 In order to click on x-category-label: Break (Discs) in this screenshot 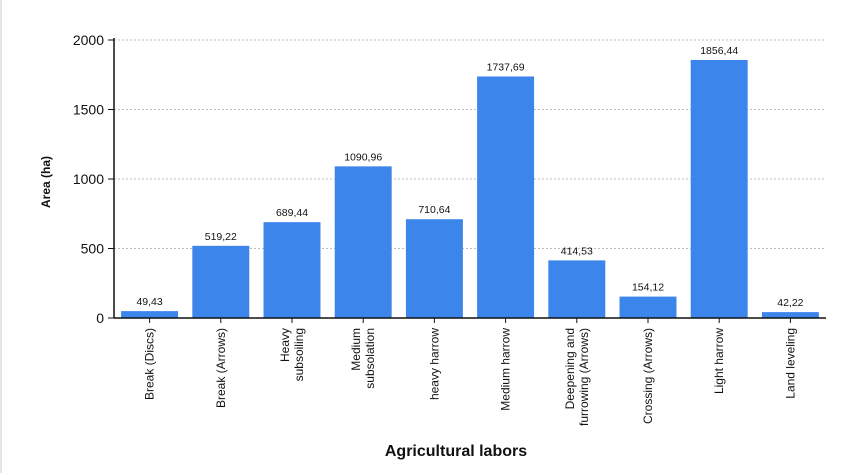, I will do `click(150, 364)`.